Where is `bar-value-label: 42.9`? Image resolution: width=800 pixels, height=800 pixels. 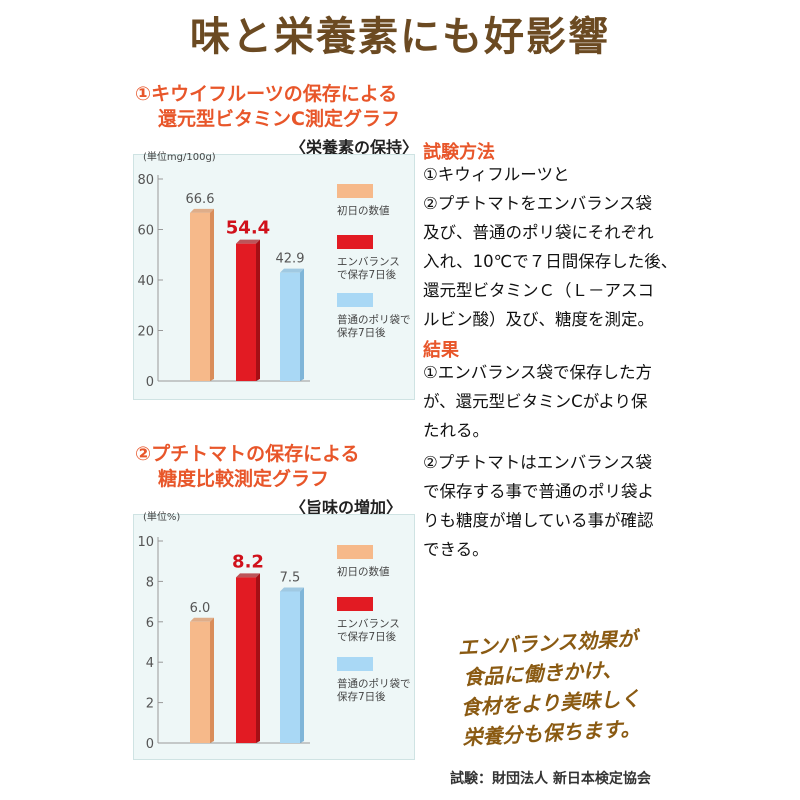
bar-value-label: 42.9 is located at coordinates (290, 259).